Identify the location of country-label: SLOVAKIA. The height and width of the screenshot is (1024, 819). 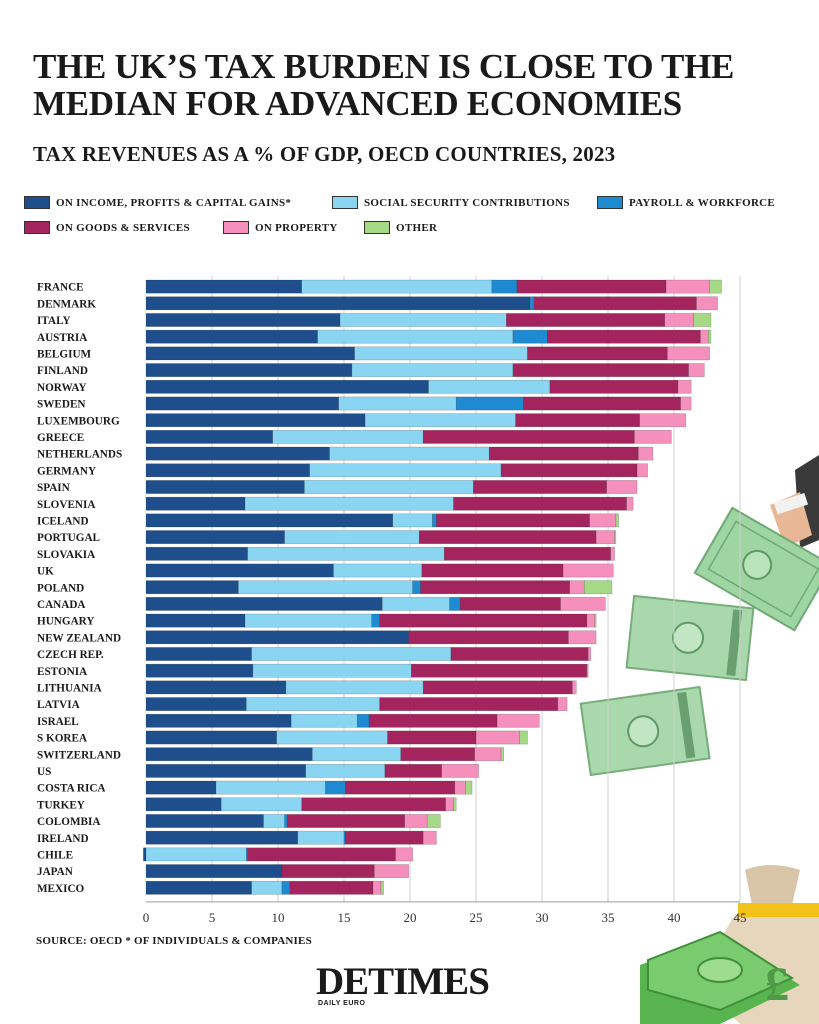
(66, 555).